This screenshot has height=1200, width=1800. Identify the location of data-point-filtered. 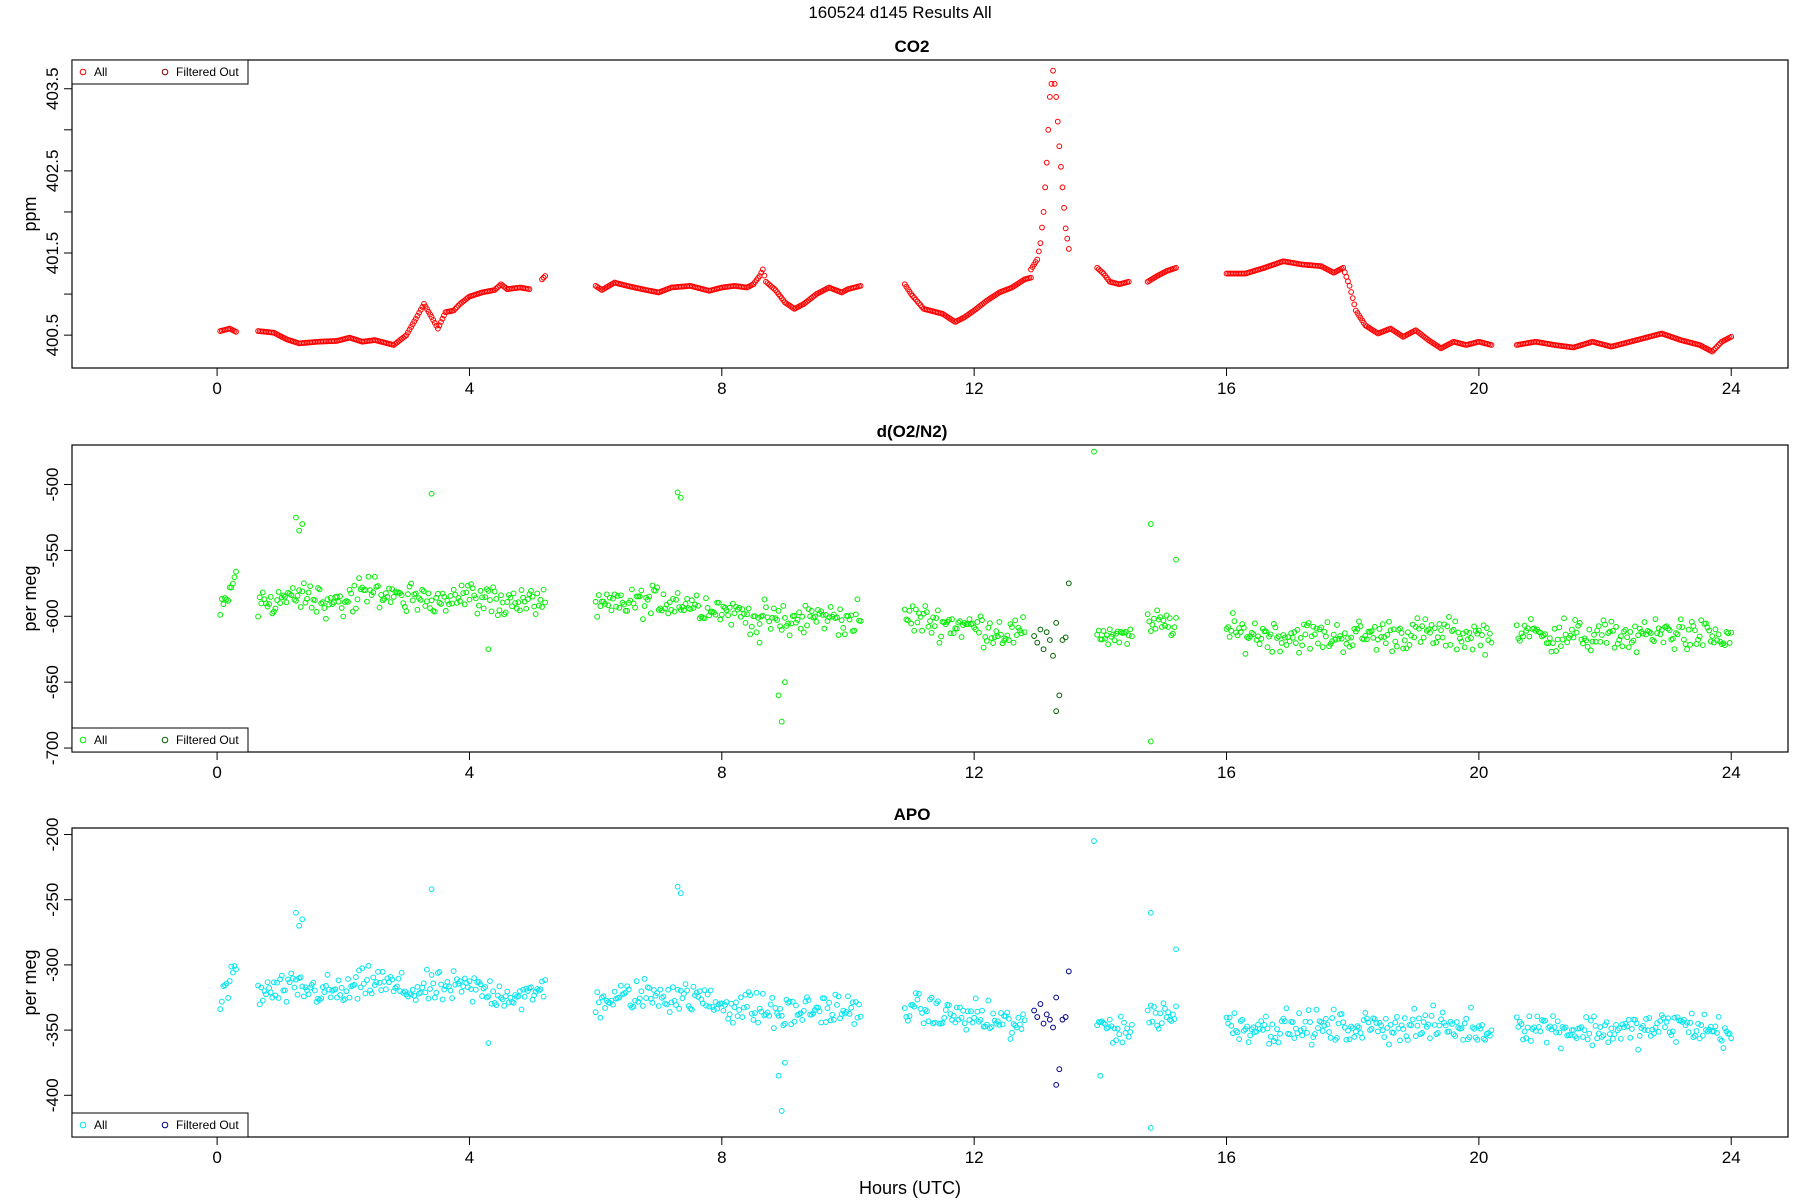
(1037, 1017).